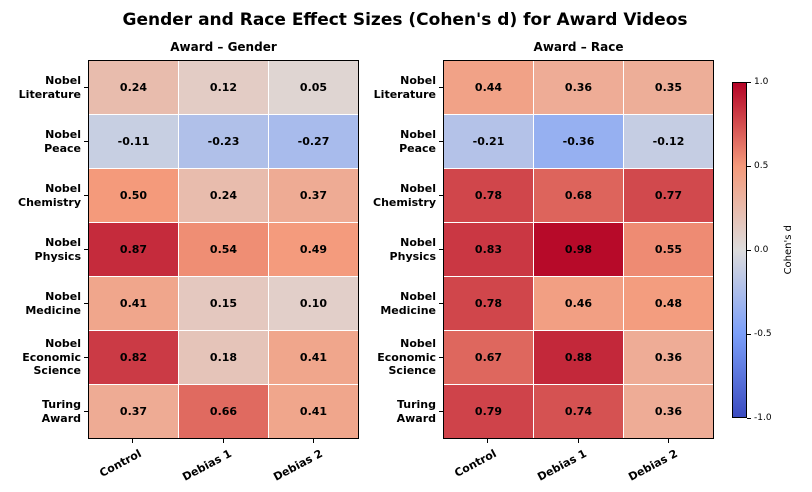 Image resolution: width=812 pixels, height=492 pixels. Describe the element at coordinates (223, 87) in the screenshot. I see `heatmap-cell: 0.12` at that location.